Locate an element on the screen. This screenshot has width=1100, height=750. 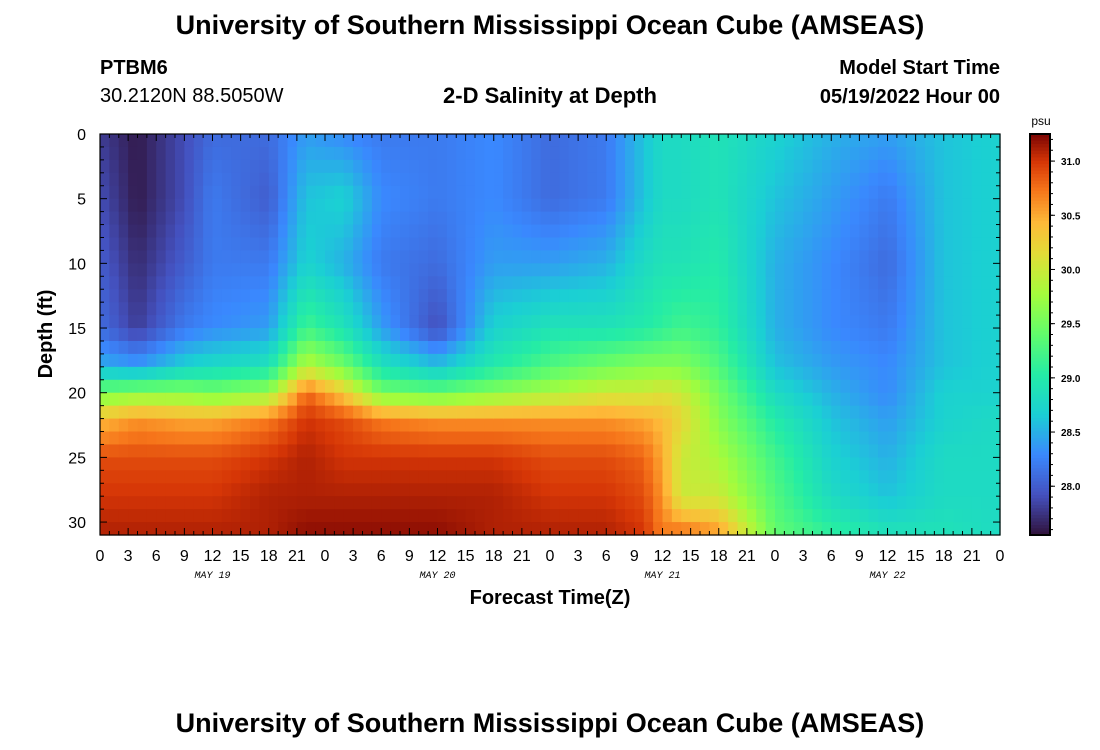
x-tick-label: 12 is located at coordinates (438, 556).